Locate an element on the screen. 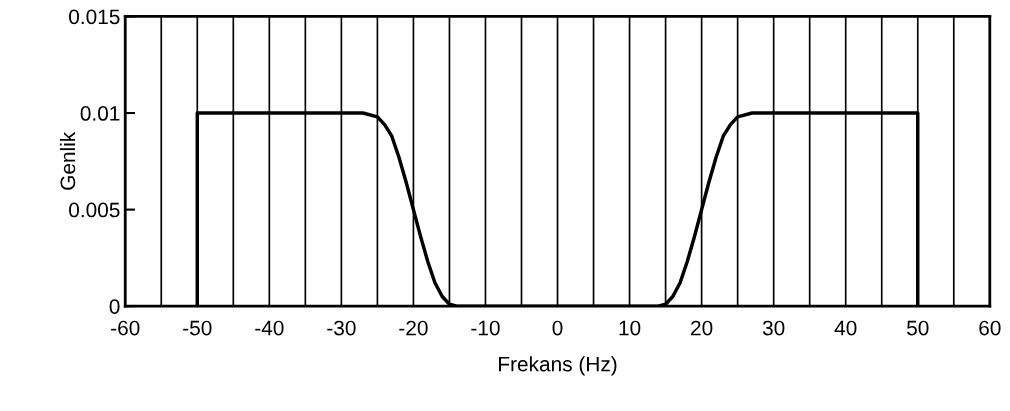 This screenshot has height=411, width=1010. x-tick-label: 0 is located at coordinates (557, 328).